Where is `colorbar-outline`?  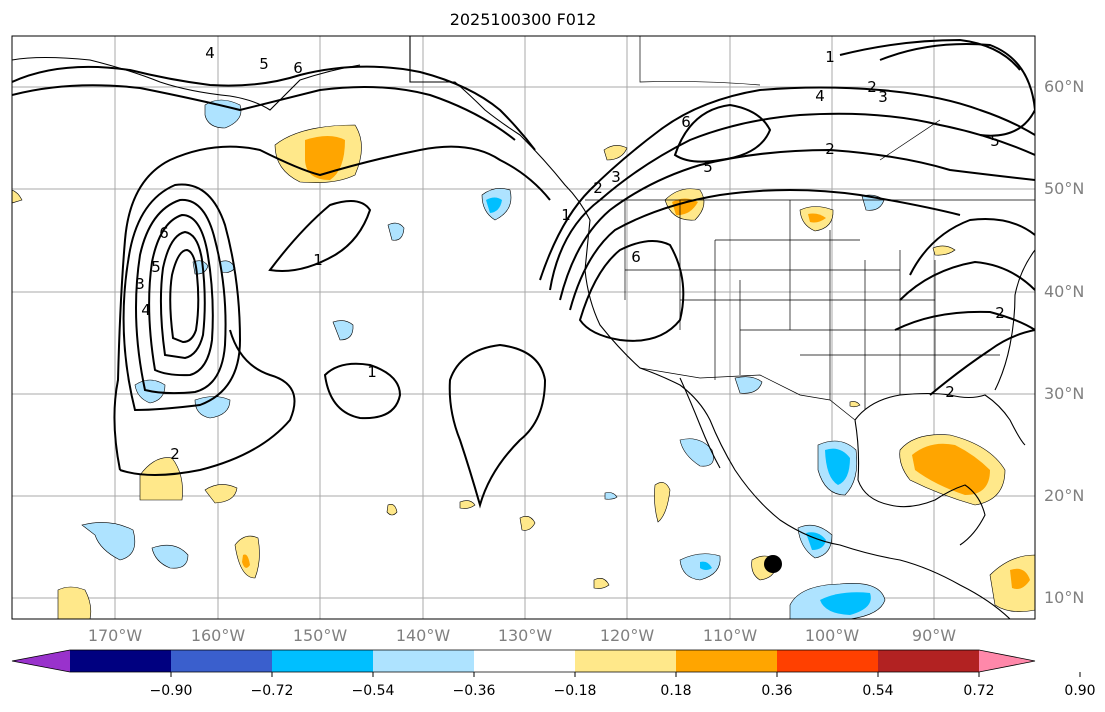
colorbar-outline is located at coordinates (523, 661).